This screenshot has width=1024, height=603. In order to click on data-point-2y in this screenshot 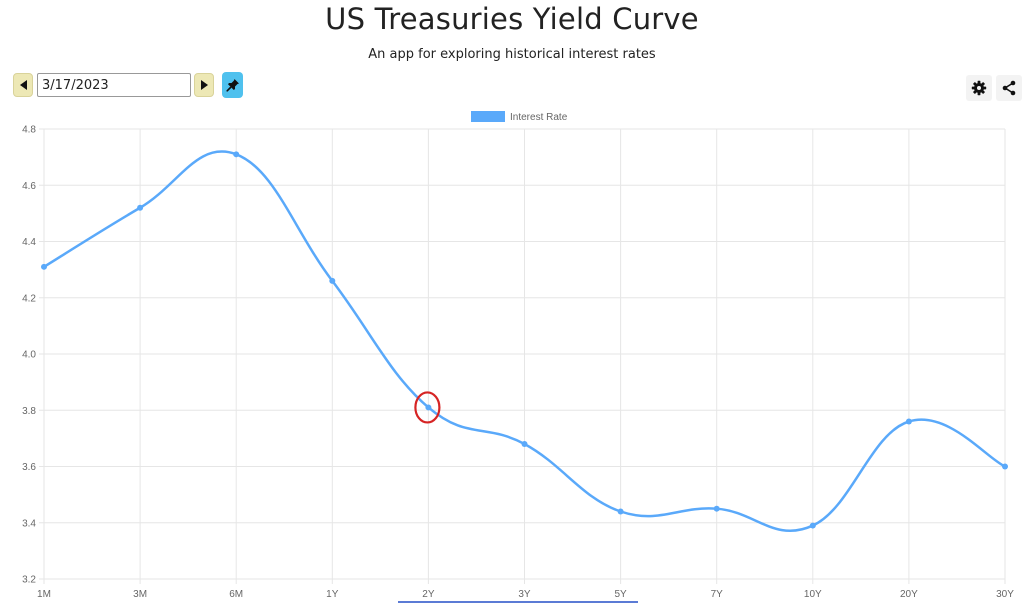, I will do `click(428, 407)`.